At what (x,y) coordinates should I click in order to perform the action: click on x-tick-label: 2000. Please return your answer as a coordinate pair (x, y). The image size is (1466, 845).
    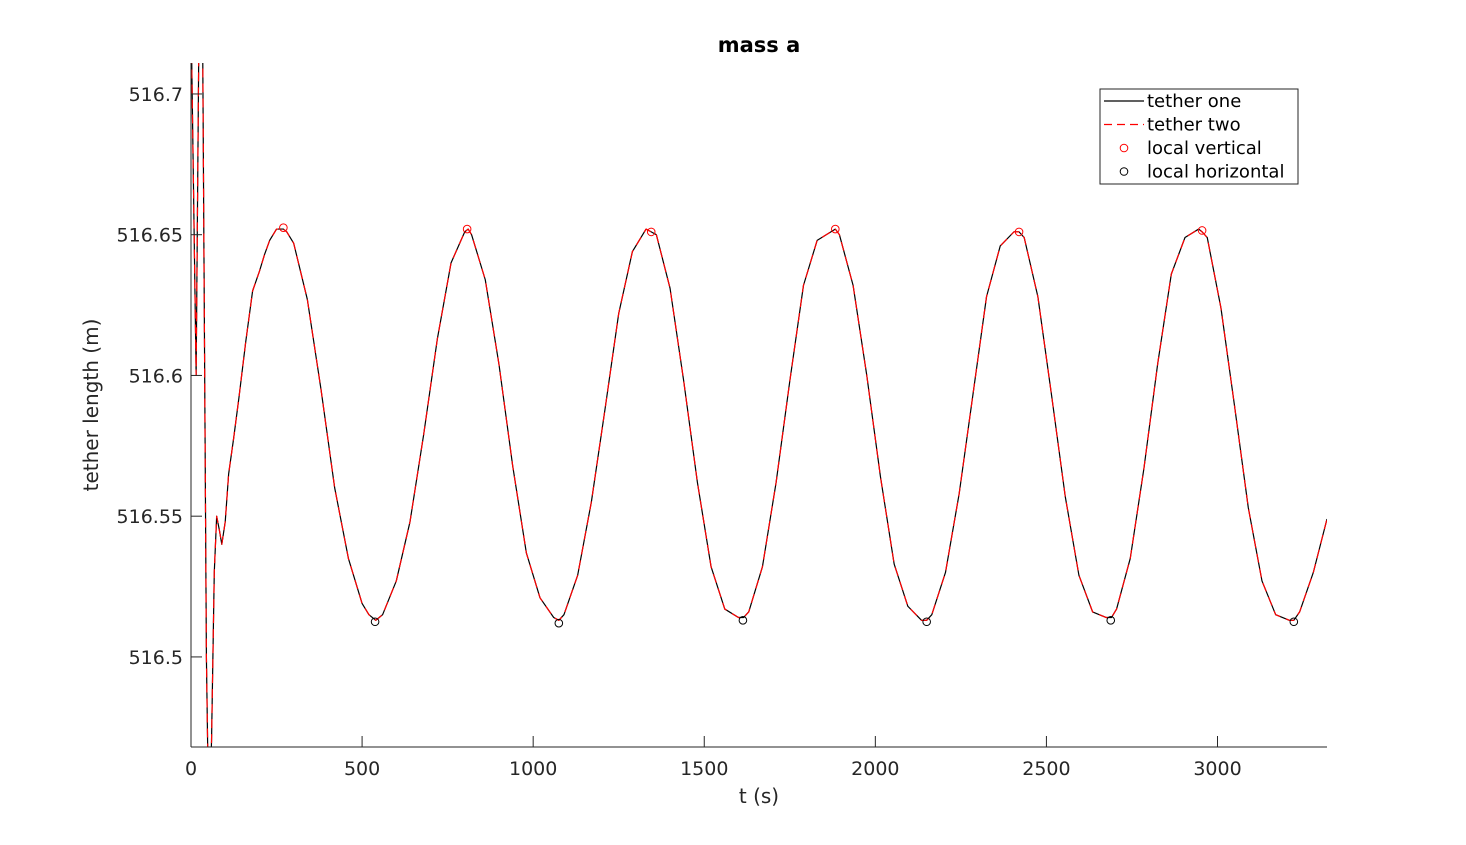
    Looking at the image, I should click on (875, 769).